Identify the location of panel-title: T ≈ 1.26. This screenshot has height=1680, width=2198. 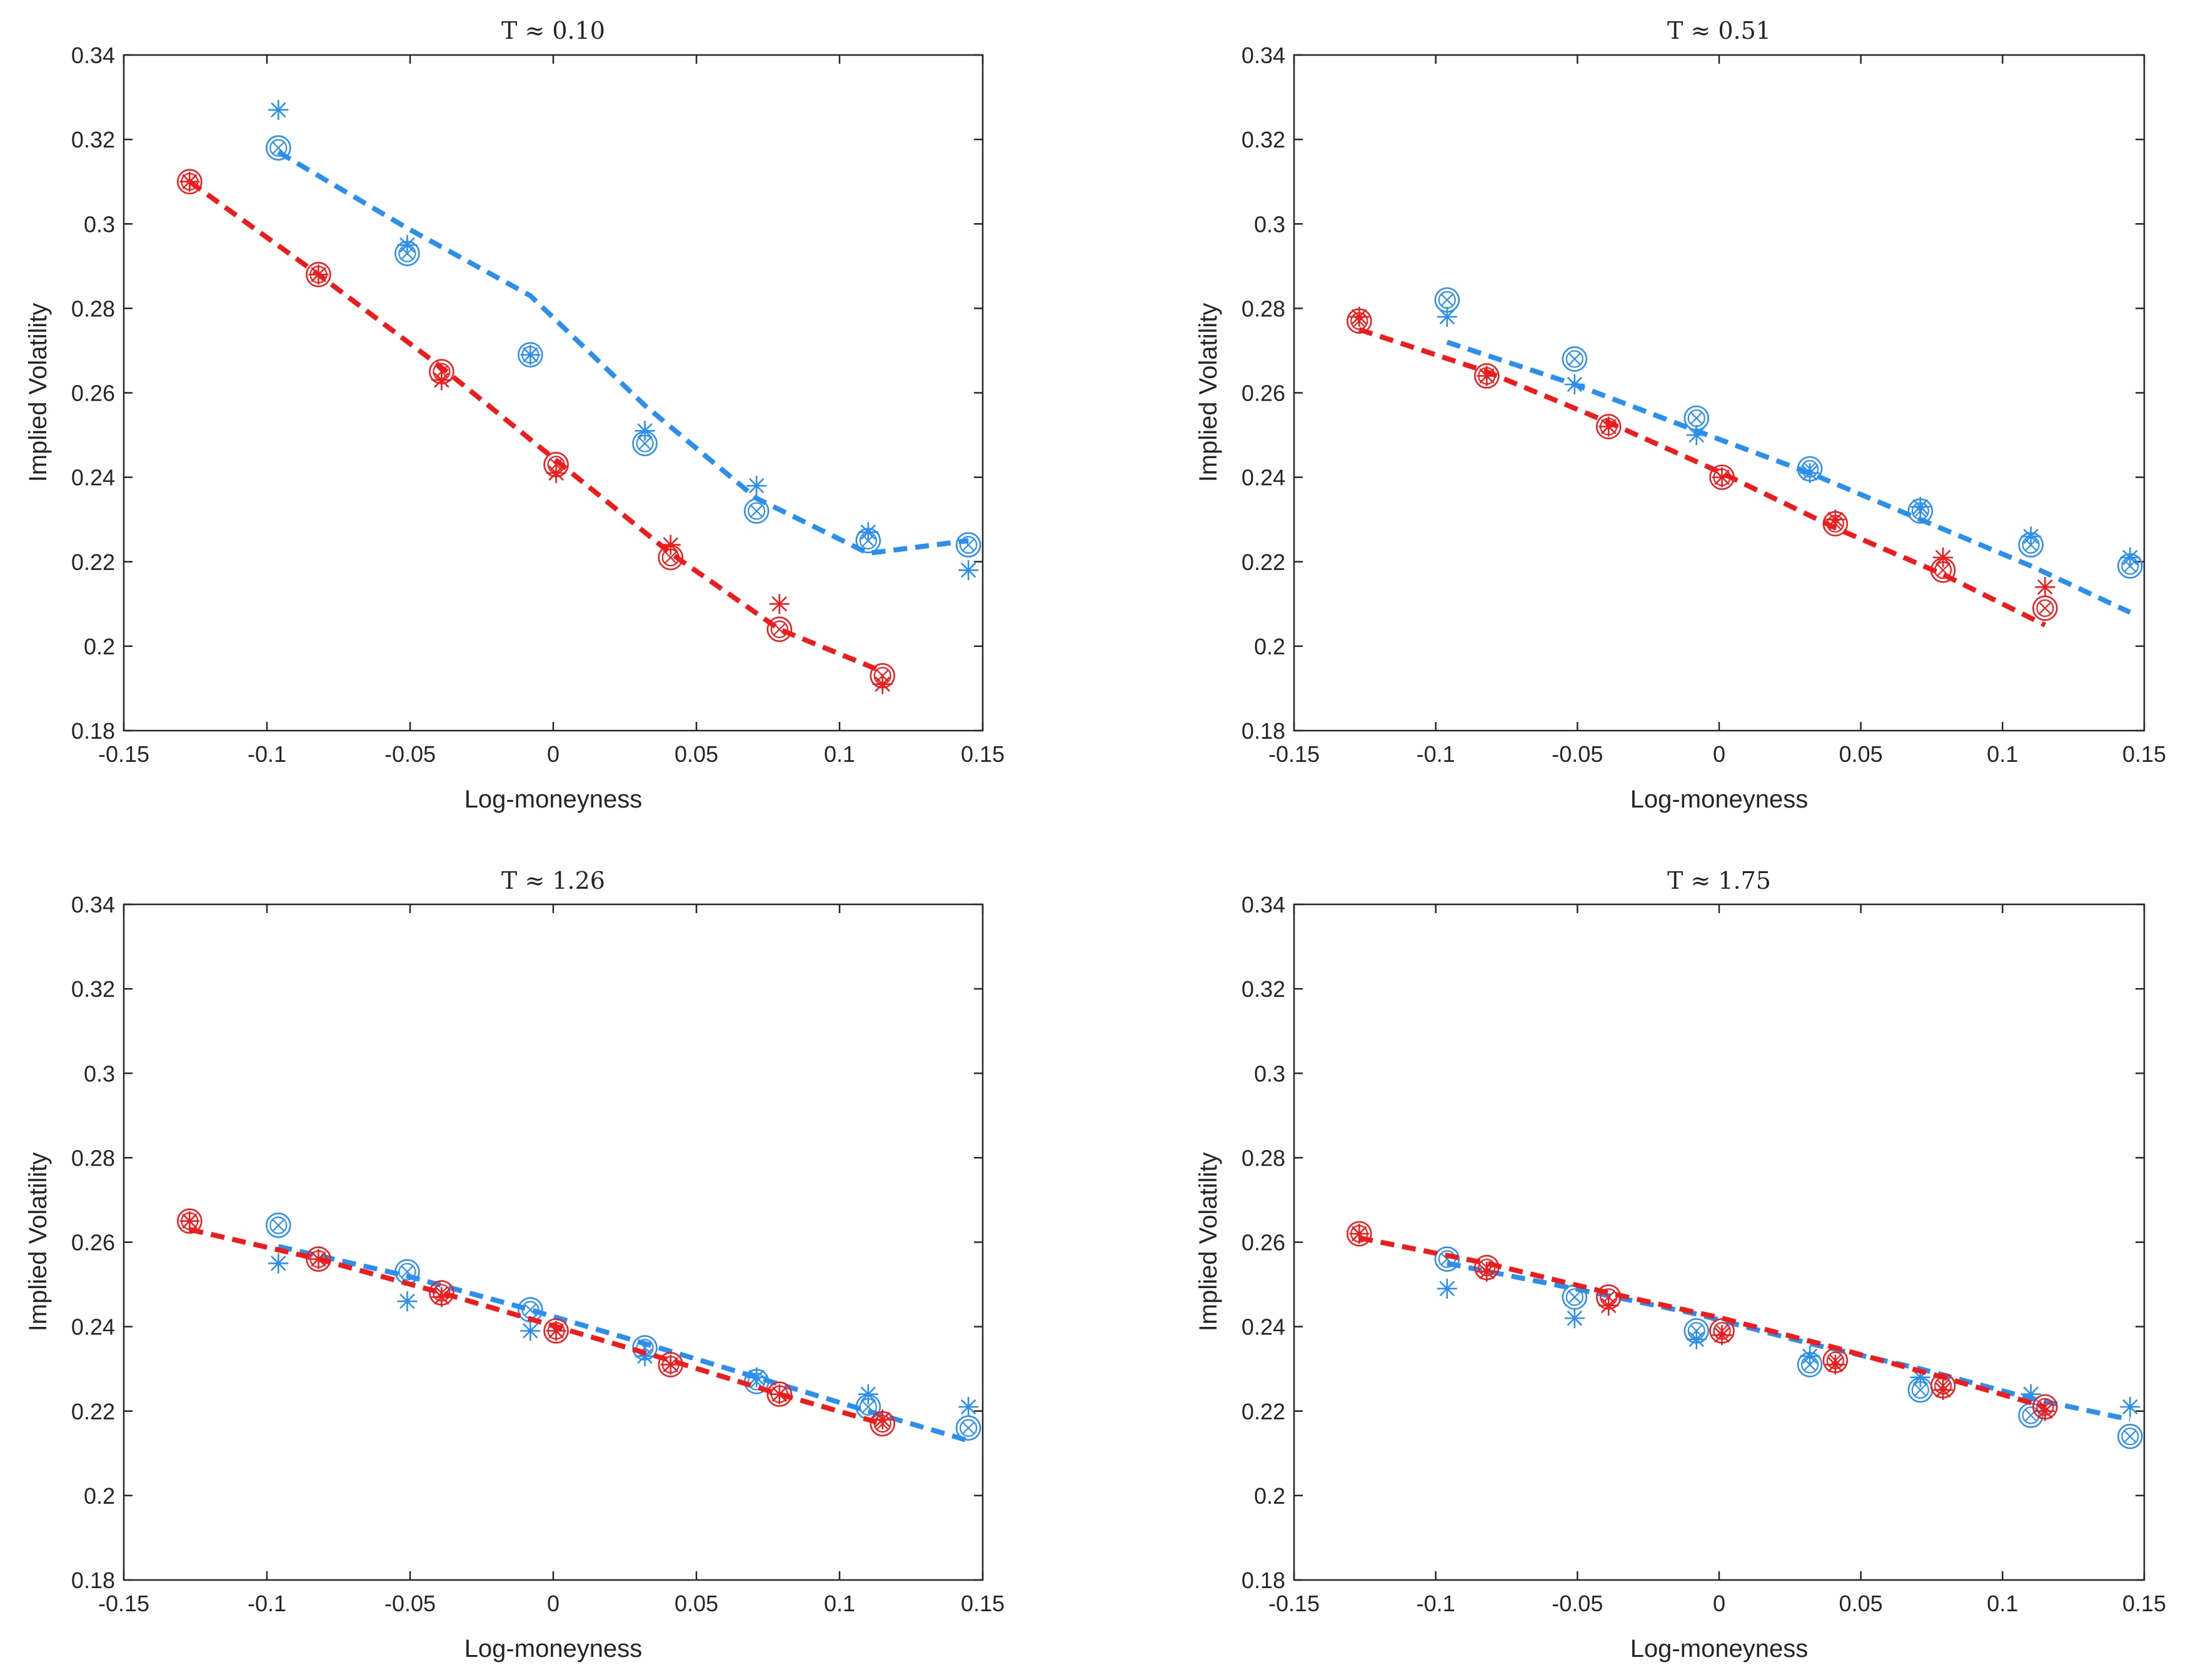
(553, 881).